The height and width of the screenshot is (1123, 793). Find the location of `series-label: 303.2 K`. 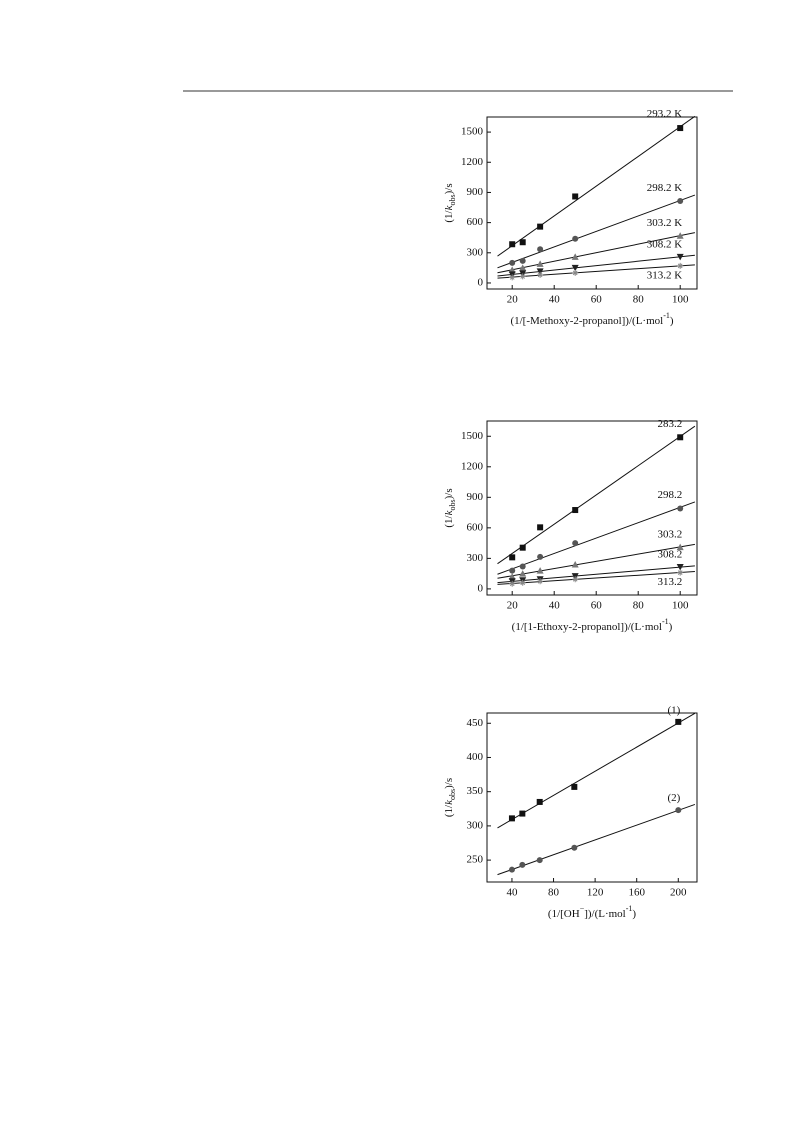

series-label: 303.2 K is located at coordinates (665, 223).